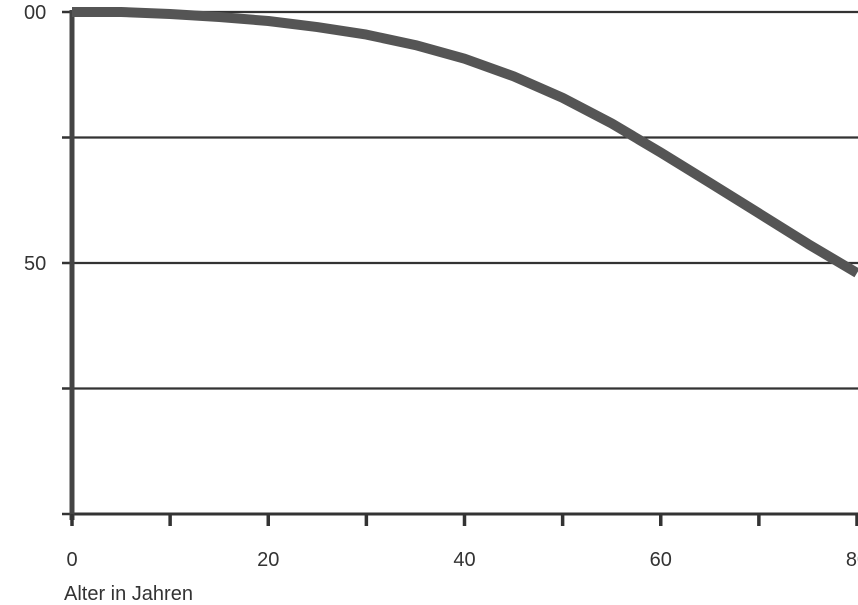 The image size is (858, 605). I want to click on x-axis-title: Alter in Jahren, so click(128, 594).